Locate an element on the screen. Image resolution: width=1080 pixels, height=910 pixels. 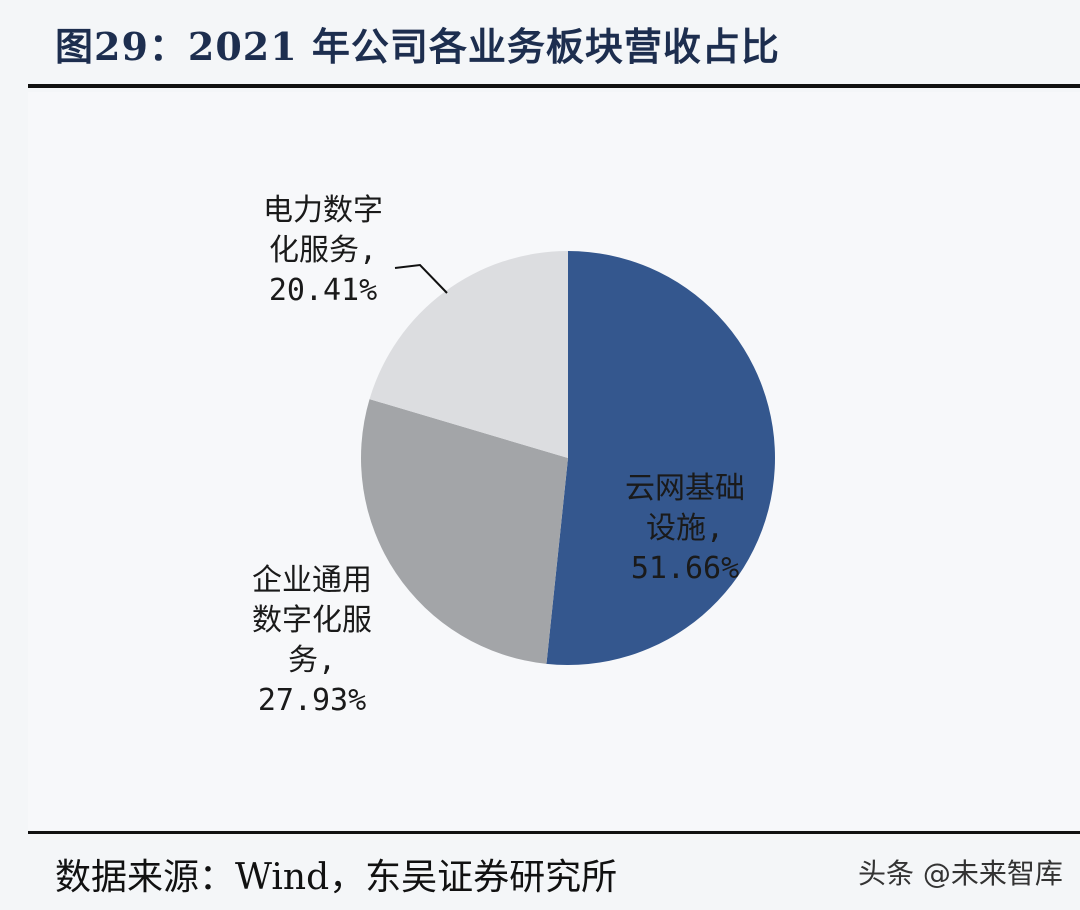
slice-label-line: 云网基础 is located at coordinates (685, 488).